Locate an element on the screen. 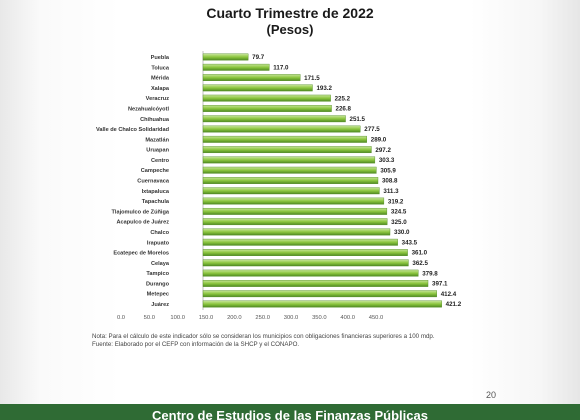  value-label-23: 412.4 is located at coordinates (449, 294).